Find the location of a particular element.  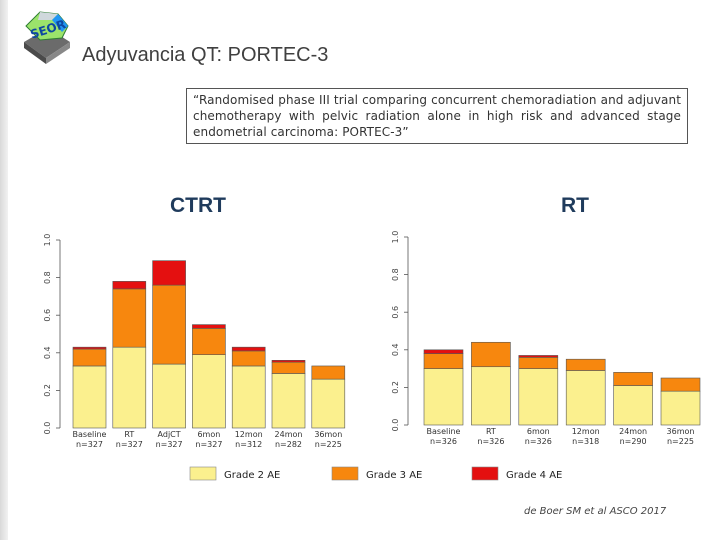

legend-label: Grade 2 AE is located at coordinates (252, 475).